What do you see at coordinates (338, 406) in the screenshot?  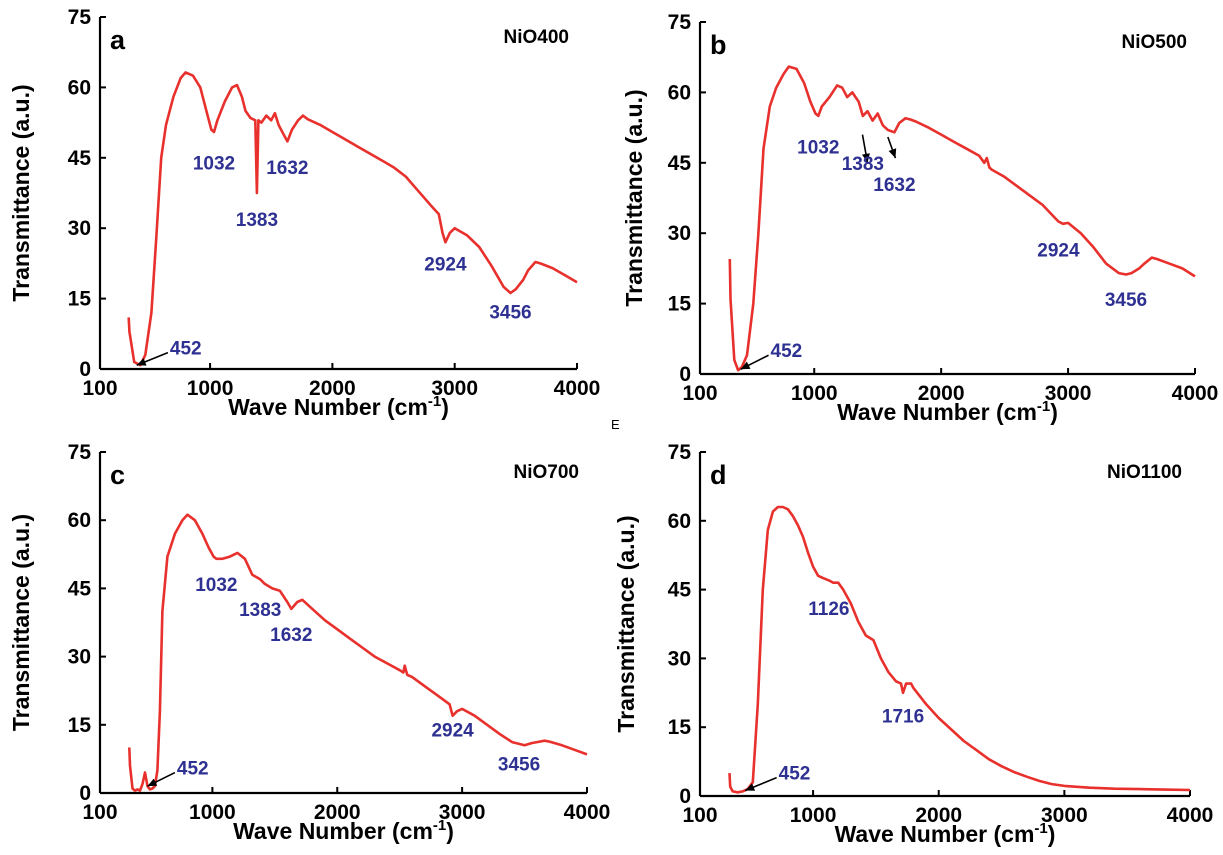 I see `panel-a-x-axis-title: Wave Number (cm-1)` at bounding box center [338, 406].